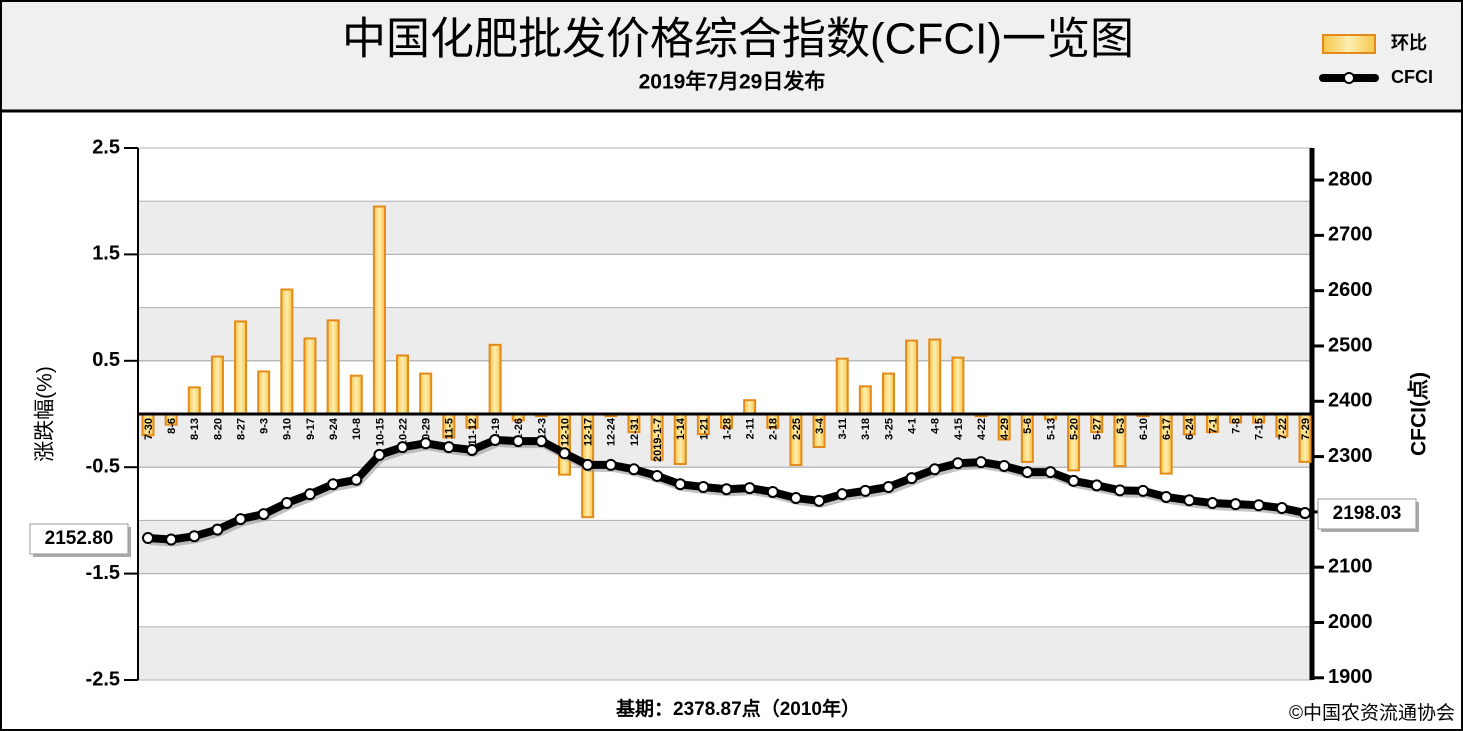 The width and height of the screenshot is (1463, 731). Describe the element at coordinates (1350, 401) in the screenshot. I see `y2-tick-label: 2400` at that location.